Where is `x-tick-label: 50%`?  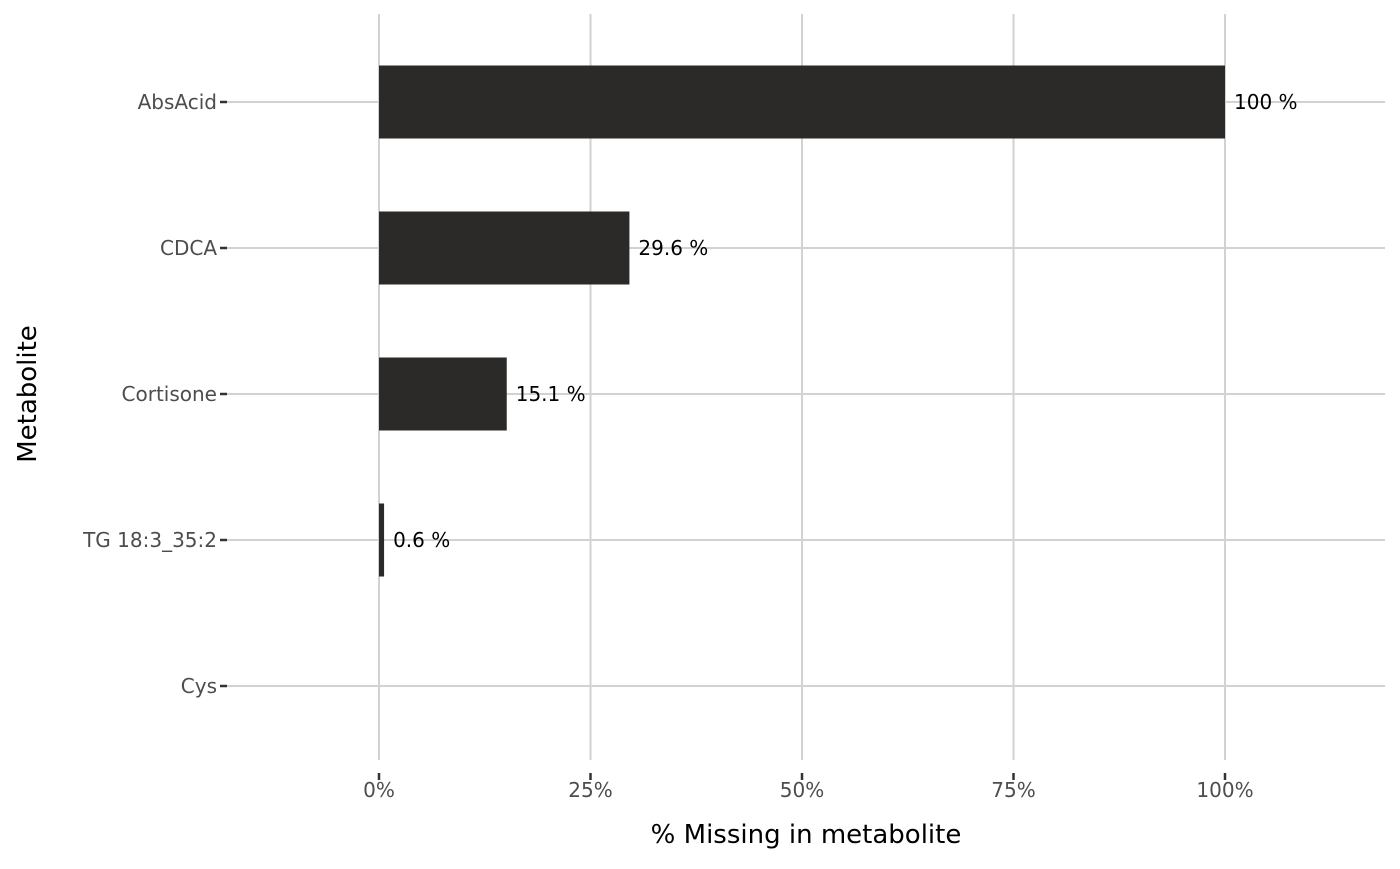 x-tick-label: 50% is located at coordinates (802, 790).